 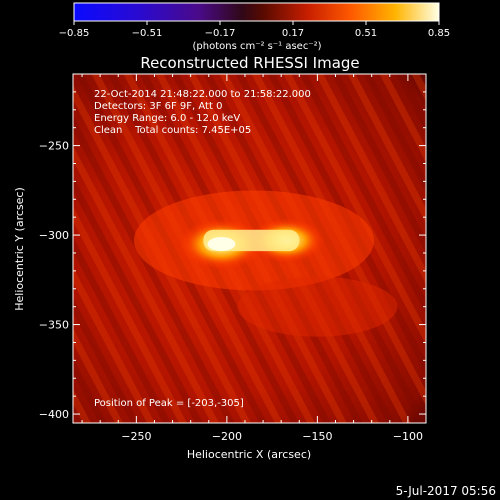 I want to click on colorbar-tick-label: −0.17, so click(x=220, y=33).